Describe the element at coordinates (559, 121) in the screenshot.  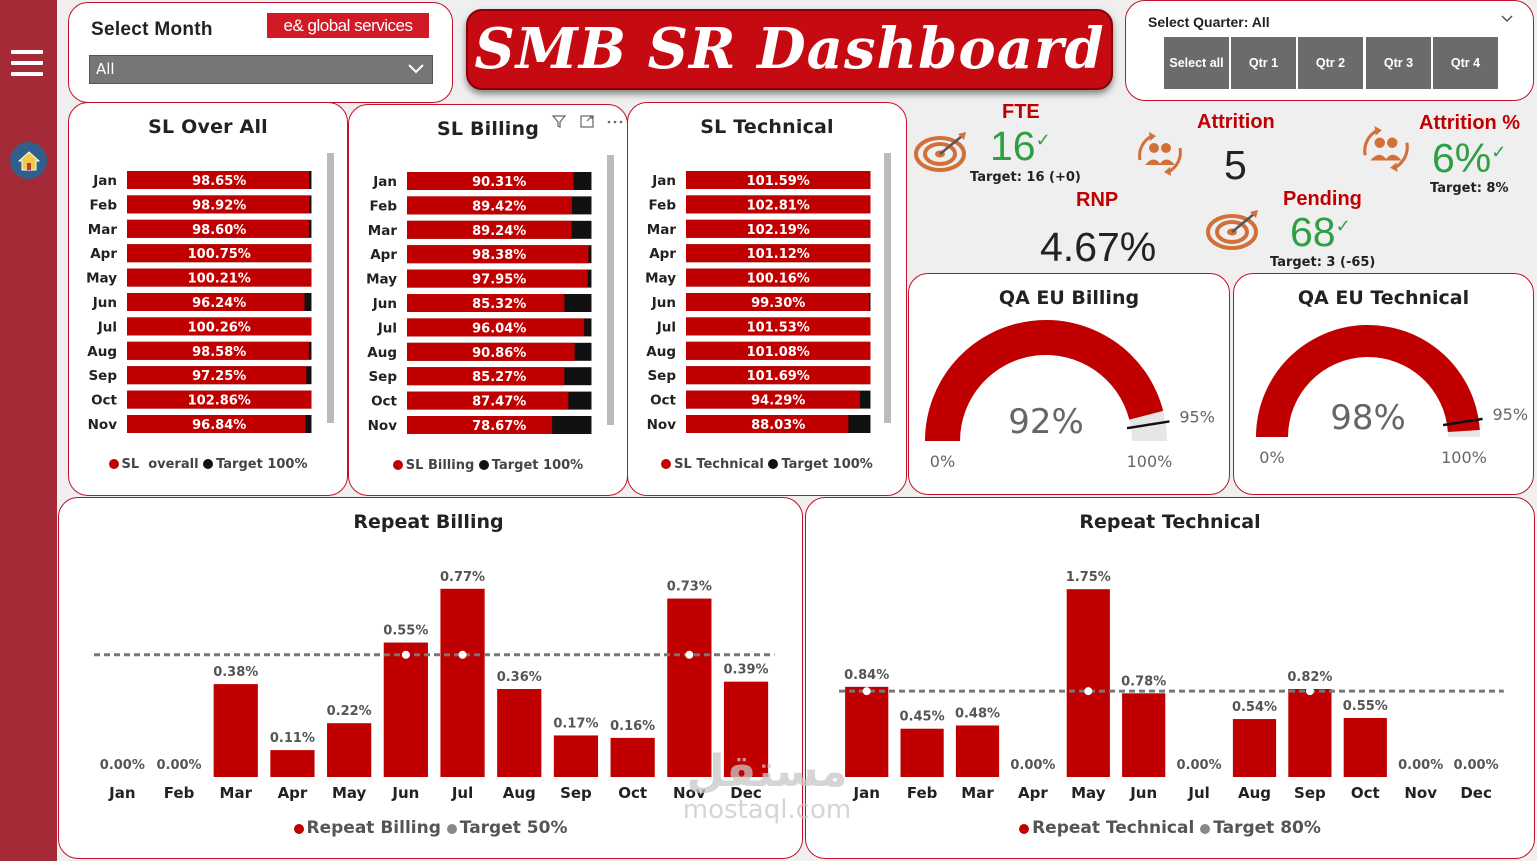
I see `filter-icon` at that location.